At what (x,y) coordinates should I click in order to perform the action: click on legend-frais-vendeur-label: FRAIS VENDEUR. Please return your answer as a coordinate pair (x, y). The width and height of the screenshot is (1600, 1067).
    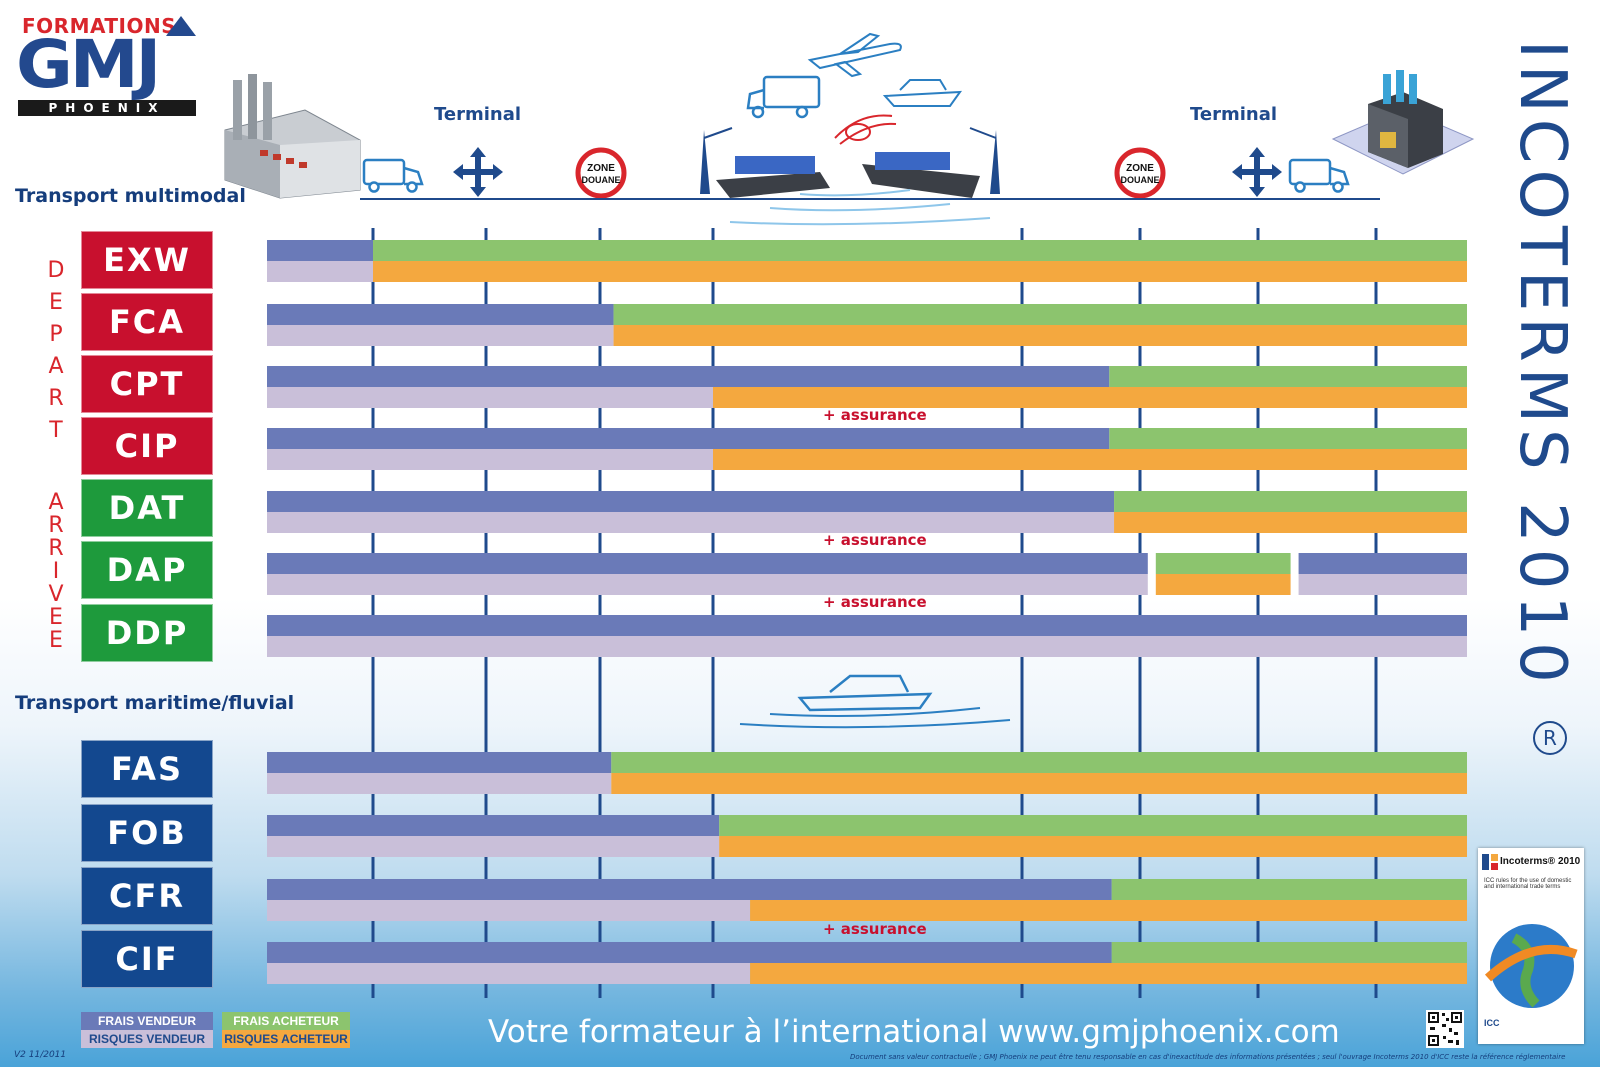
    Looking at the image, I should click on (146, 1021).